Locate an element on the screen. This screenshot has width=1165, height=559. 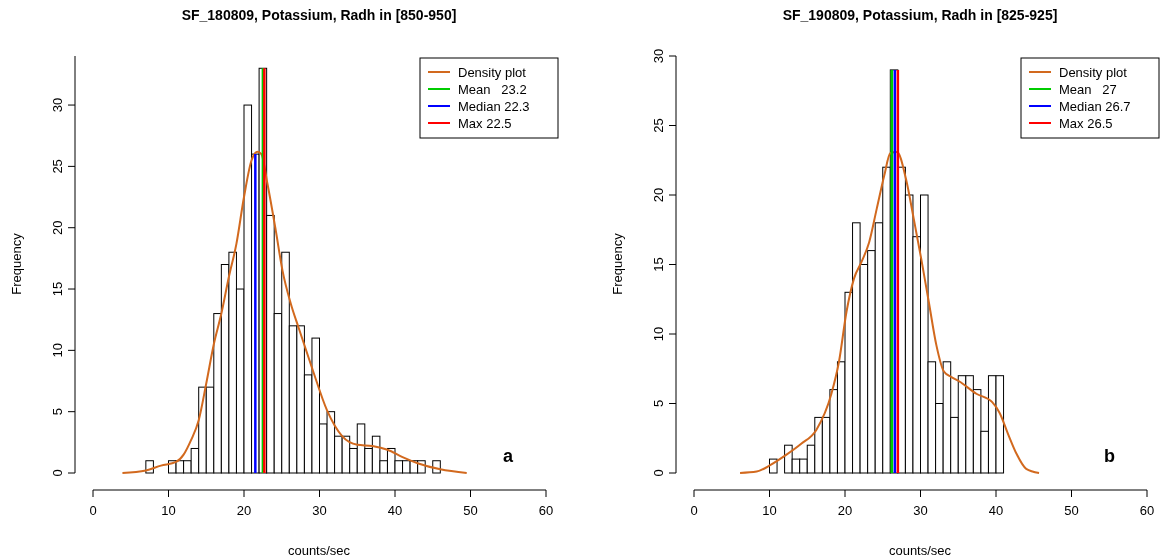
legend-label: Max 22.5 is located at coordinates (485, 123).